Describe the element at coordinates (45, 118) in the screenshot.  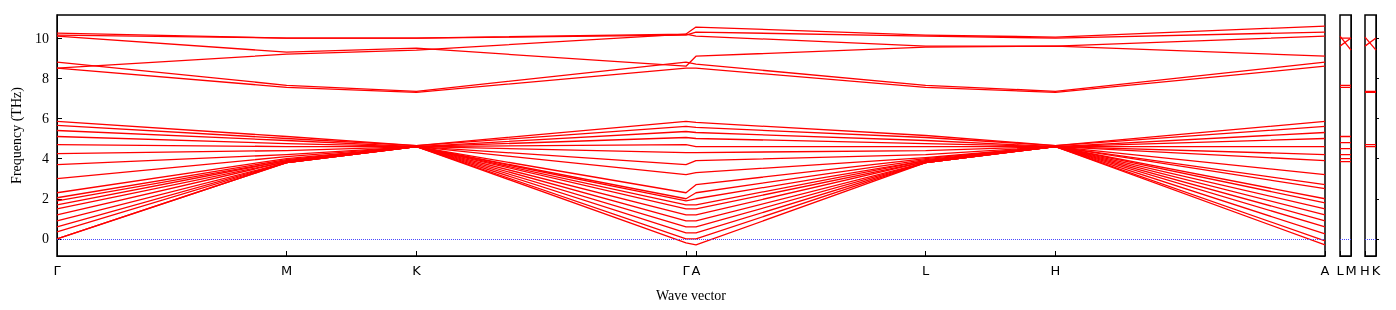
I see `y-tick-label: 6` at that location.